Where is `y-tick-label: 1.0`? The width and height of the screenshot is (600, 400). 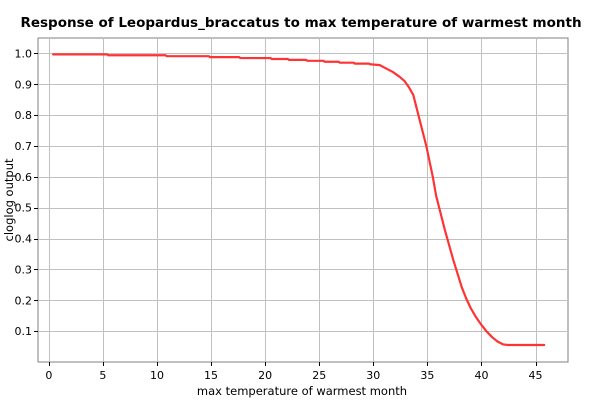
y-tick-label: 1.0 is located at coordinates (24, 53).